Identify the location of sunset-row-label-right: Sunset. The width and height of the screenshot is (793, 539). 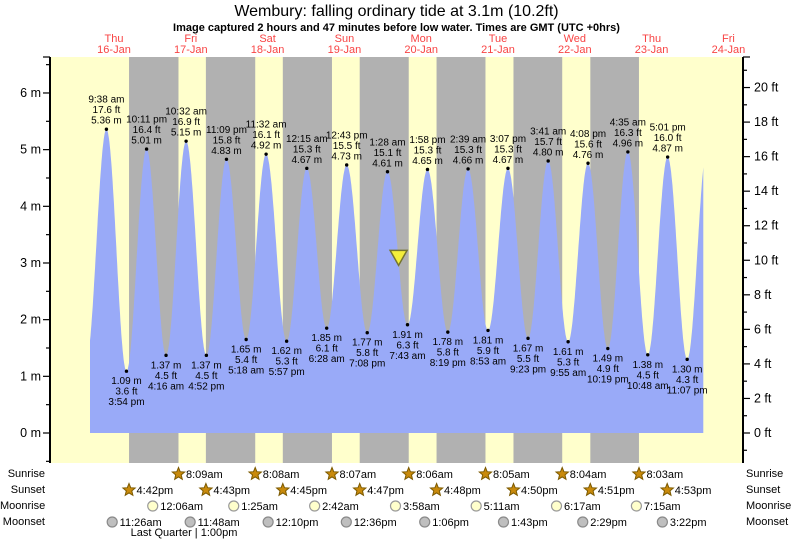
(763, 490).